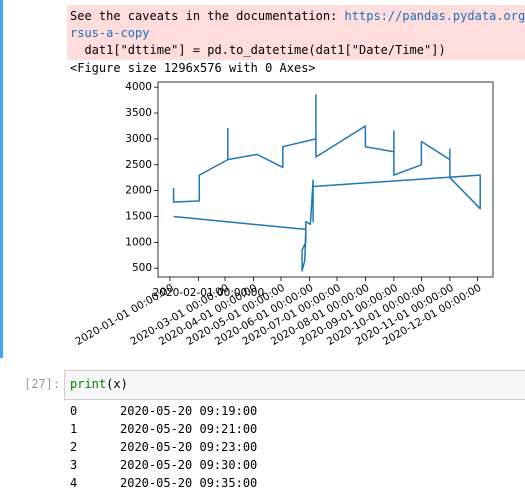 The height and width of the screenshot is (497, 525). What do you see at coordinates (74, 429) in the screenshot?
I see `output-index: 1` at bounding box center [74, 429].